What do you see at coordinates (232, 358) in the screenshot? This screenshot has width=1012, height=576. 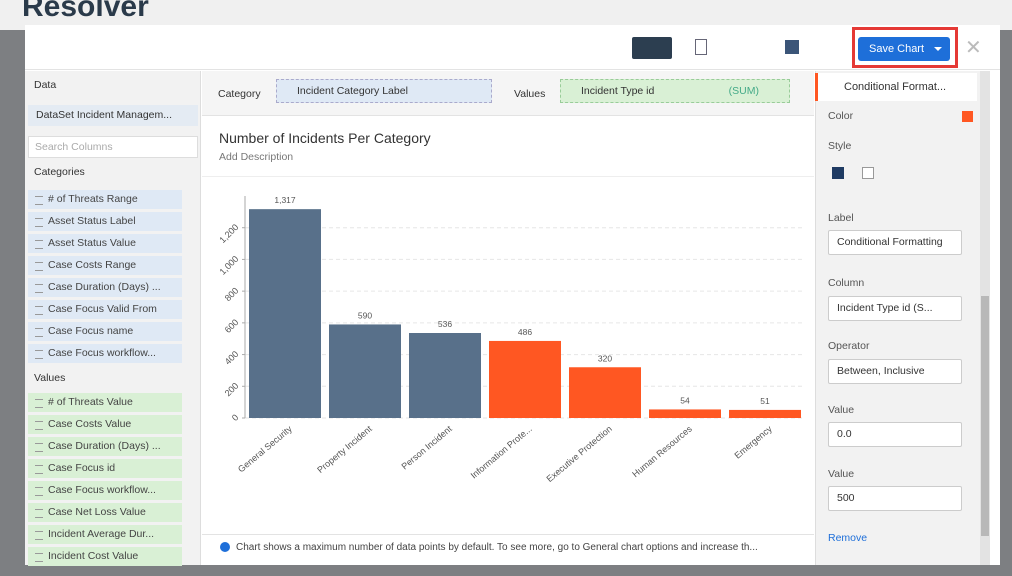 I see `y-tick-label: 400` at bounding box center [232, 358].